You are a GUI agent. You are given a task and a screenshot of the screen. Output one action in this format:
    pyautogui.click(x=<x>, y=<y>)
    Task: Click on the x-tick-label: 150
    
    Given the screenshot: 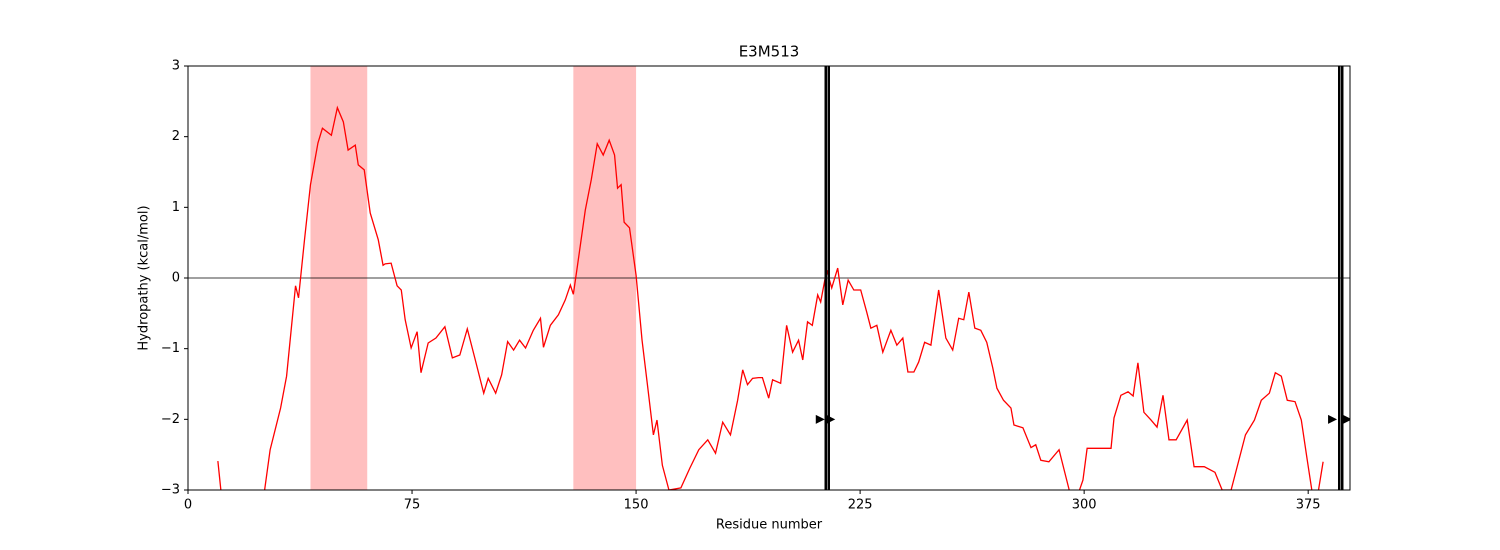 What is the action you would take?
    pyautogui.click(x=636, y=505)
    